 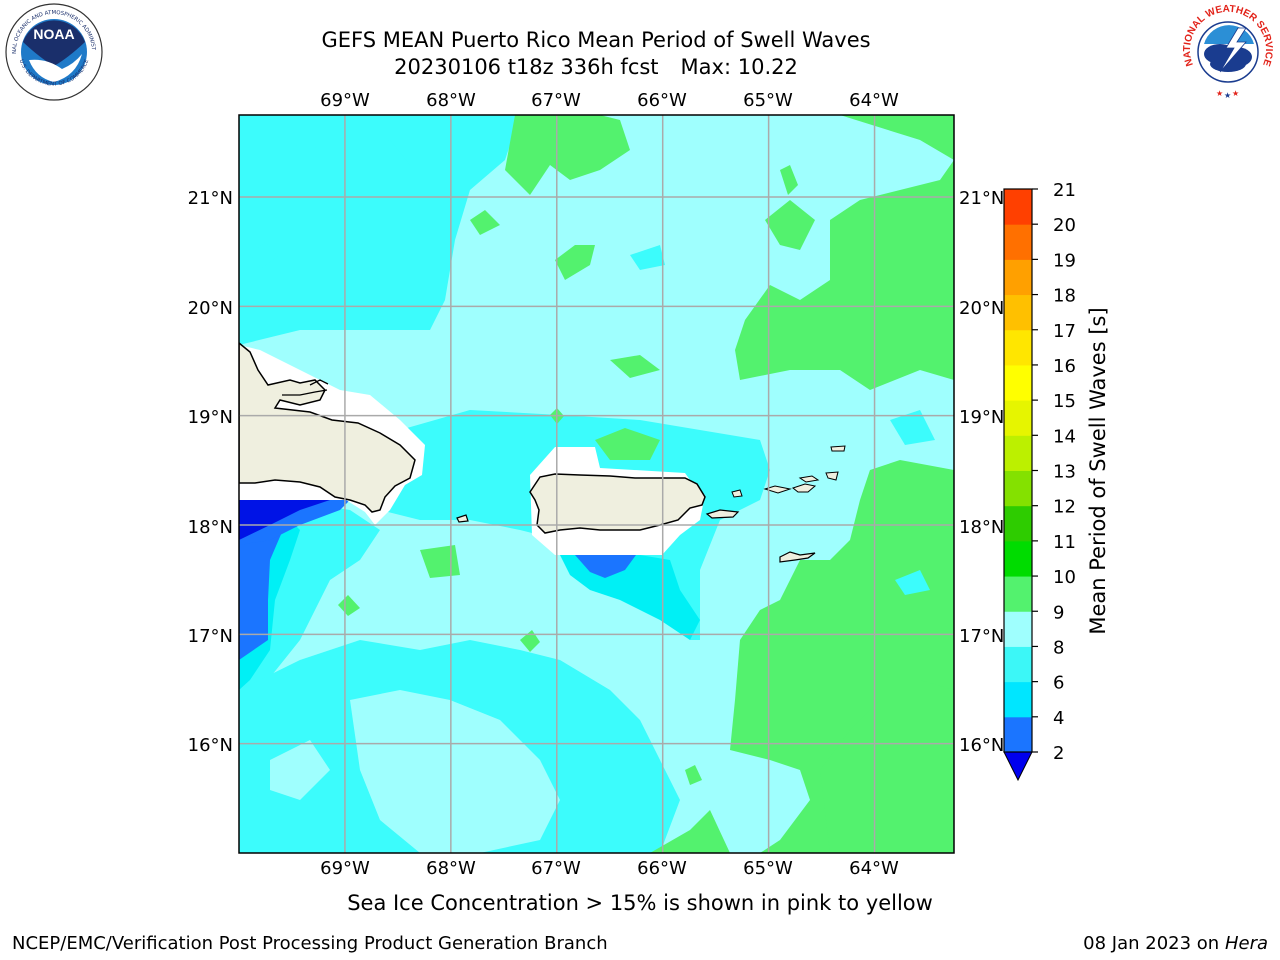 What do you see at coordinates (1064, 401) in the screenshot?
I see `colorbar-tick-label: 15` at bounding box center [1064, 401].